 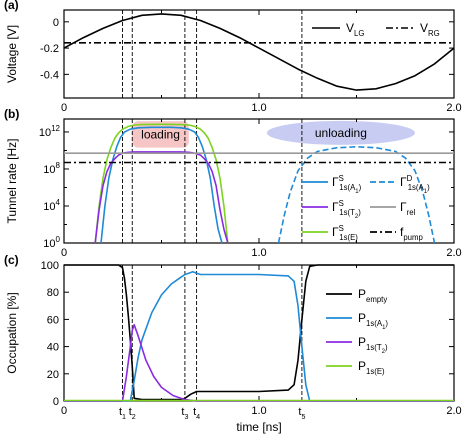 I want to click on time-marker-label-sub: 3, so click(x=186, y=417).